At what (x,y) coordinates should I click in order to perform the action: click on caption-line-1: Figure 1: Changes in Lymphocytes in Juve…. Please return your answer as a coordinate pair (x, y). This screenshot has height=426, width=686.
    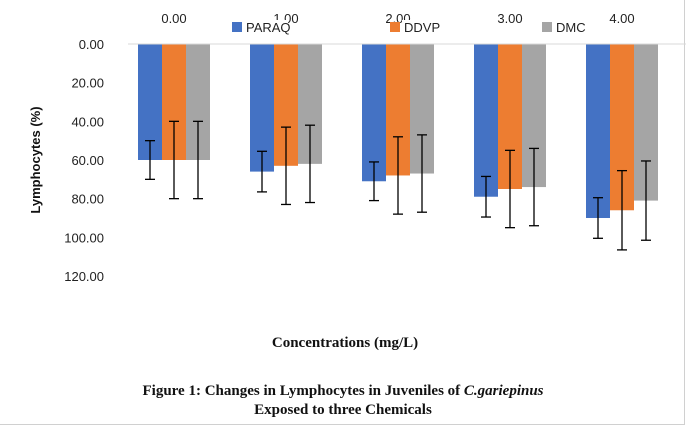
    Looking at the image, I should click on (343, 391).